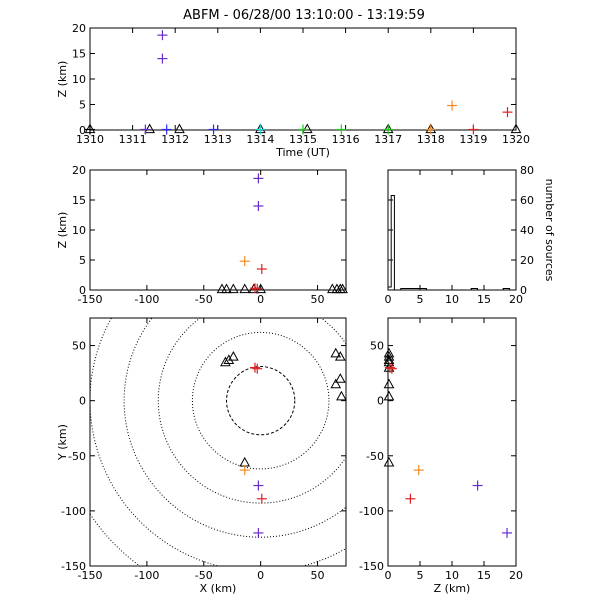 This screenshot has height=600, width=600. Describe the element at coordinates (431, 139) in the screenshot. I see `x-tick-label: 1318` at that location.